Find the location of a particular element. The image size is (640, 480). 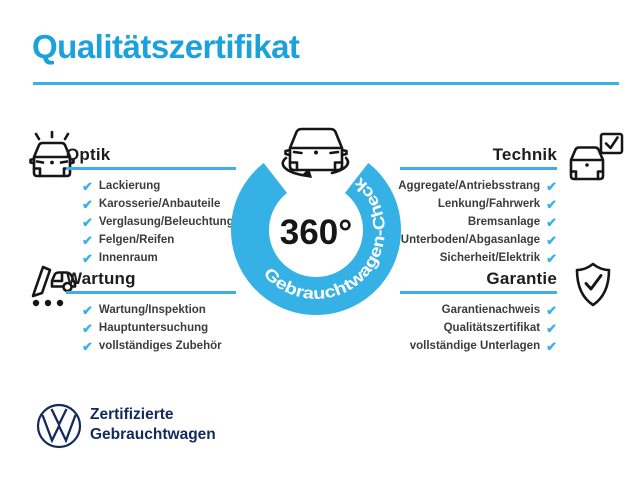

list-item: ✔ Karosserie/Anbauteile is located at coordinates (158, 204).